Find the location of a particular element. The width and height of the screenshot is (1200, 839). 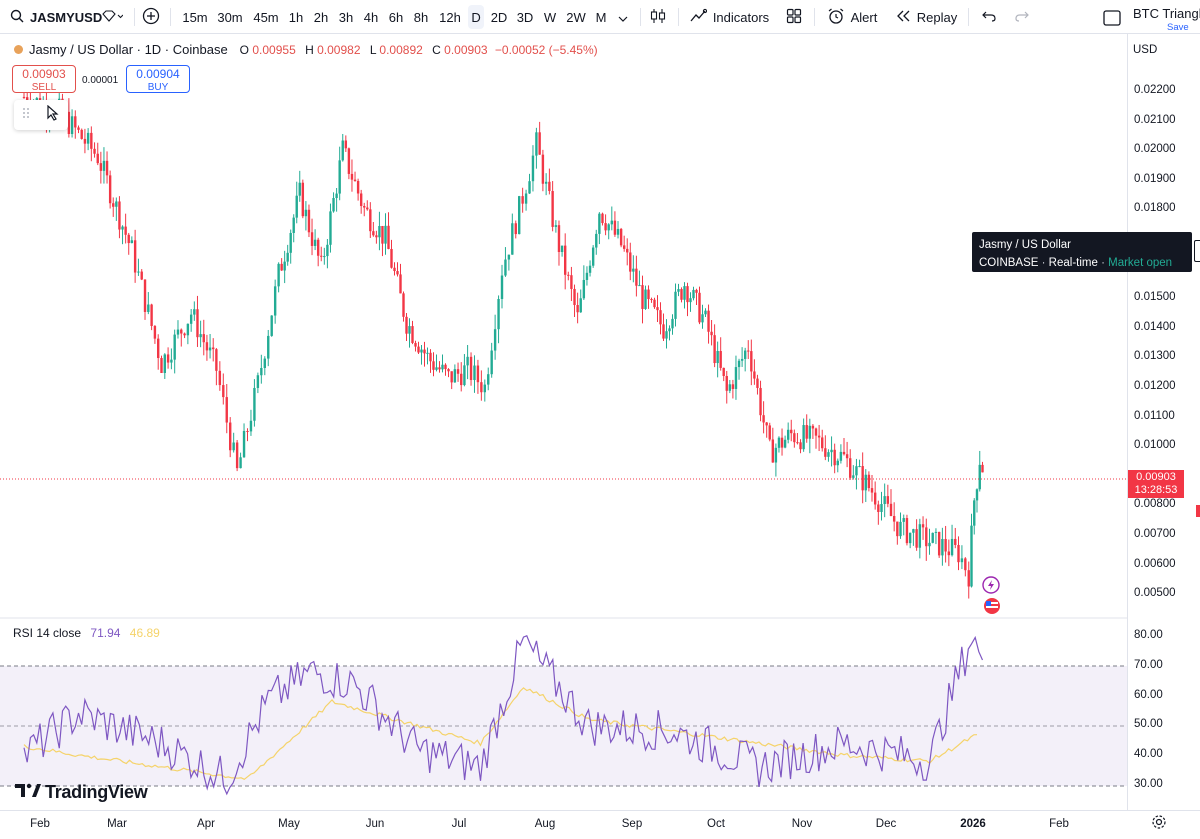

timeframe-dropdown is located at coordinates (623, 17).